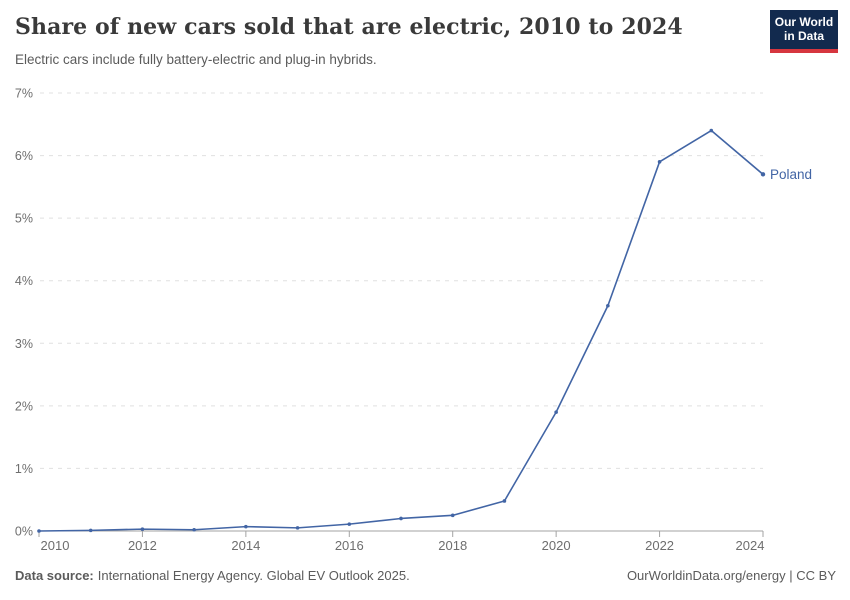  What do you see at coordinates (245, 545) in the screenshot?
I see `x-tick-label: 2014` at bounding box center [245, 545].